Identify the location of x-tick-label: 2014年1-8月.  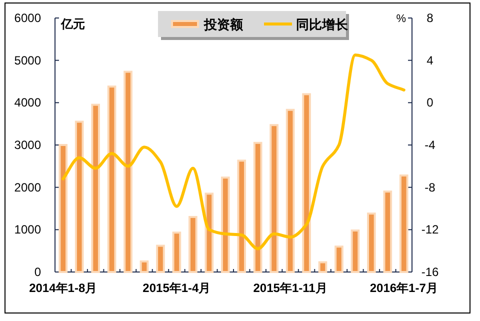
(63, 288).